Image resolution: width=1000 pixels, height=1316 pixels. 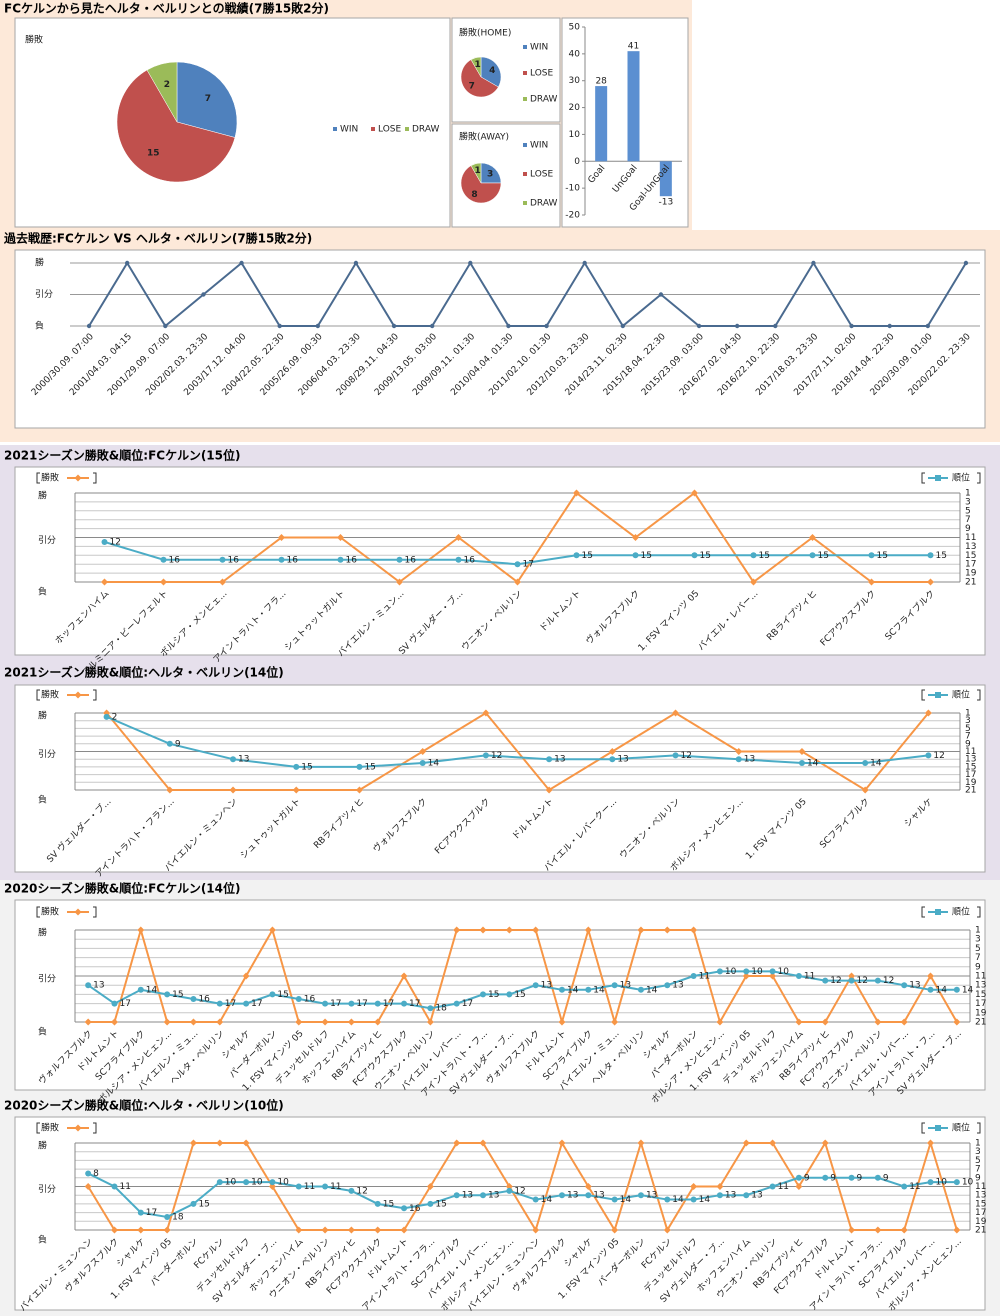 What do you see at coordinates (980, 1231) in the screenshot?
I see `y2-tick-label: 21` at bounding box center [980, 1231].